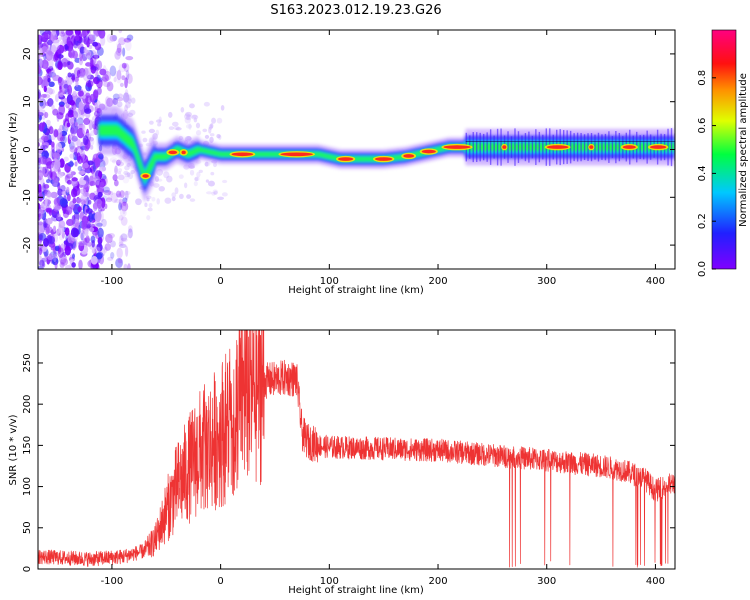 Image resolution: width=750 pixels, height=600 pixels. I want to click on colorbar-tick-label: 0.0, so click(702, 269).